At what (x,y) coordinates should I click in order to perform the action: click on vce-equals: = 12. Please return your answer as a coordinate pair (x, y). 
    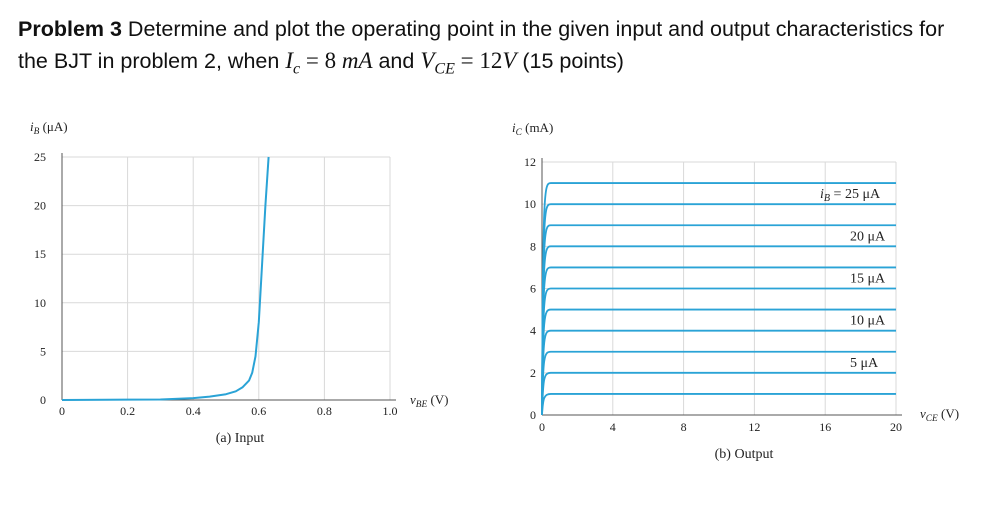
    Looking at the image, I should click on (478, 60).